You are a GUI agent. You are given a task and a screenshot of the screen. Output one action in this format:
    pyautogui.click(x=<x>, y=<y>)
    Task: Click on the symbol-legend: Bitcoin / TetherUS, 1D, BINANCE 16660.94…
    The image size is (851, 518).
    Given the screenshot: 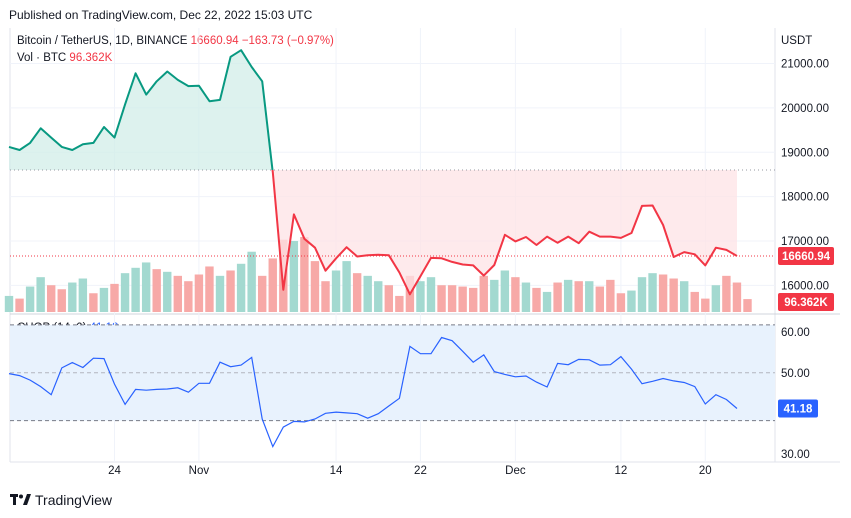 What is the action you would take?
    pyautogui.click(x=175, y=41)
    